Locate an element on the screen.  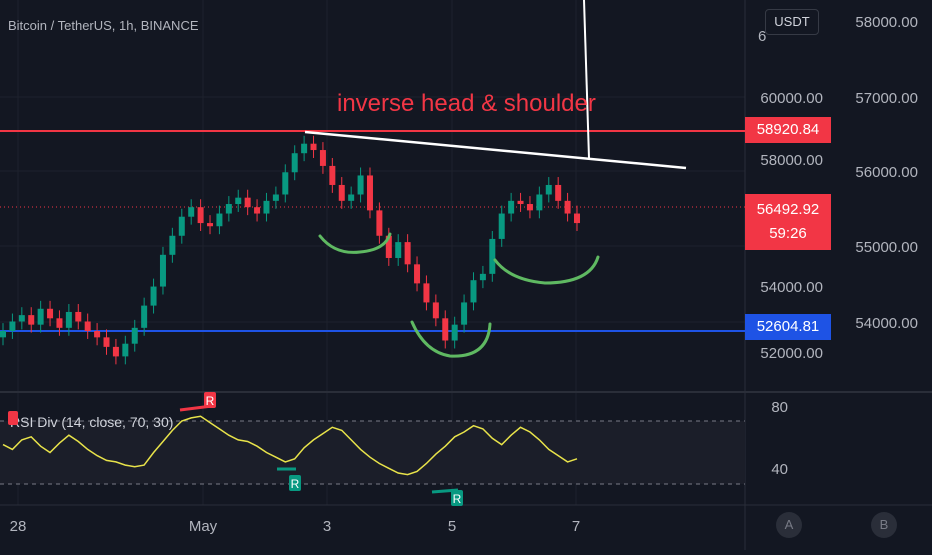
time-axis-label: 28 is located at coordinates (18, 526).